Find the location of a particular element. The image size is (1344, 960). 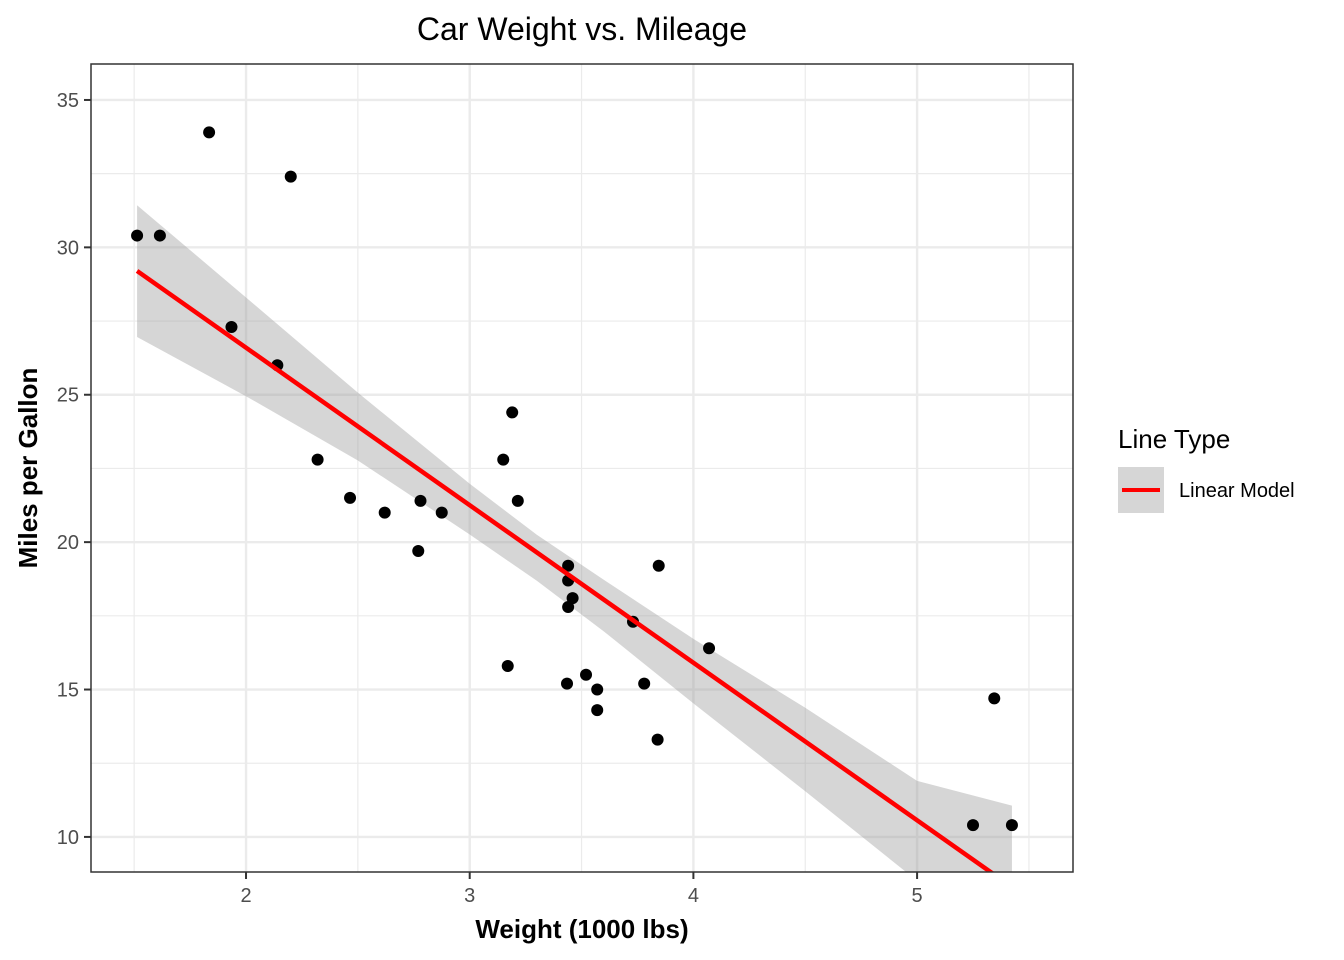

legend-title: Line Type is located at coordinates (1174, 439).